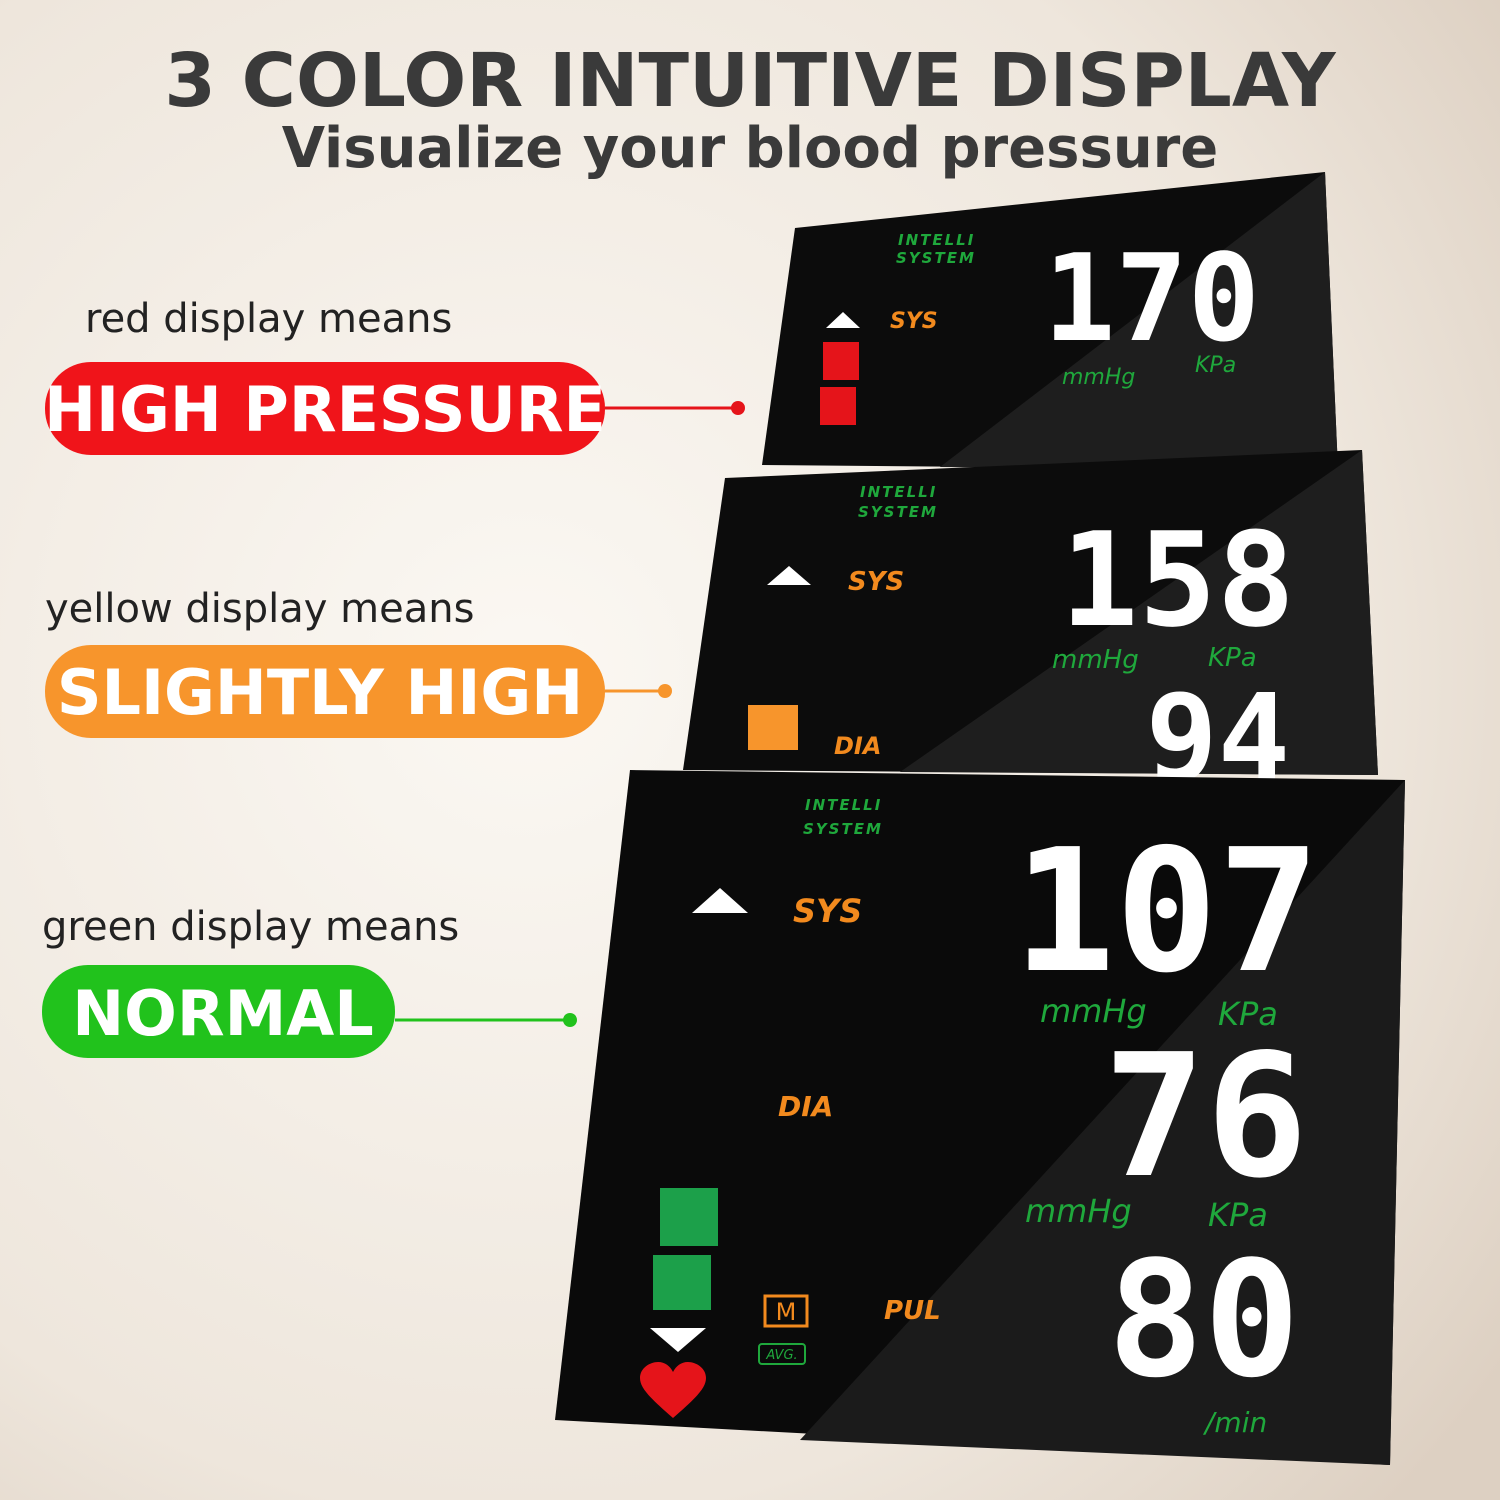 The height and width of the screenshot is (1500, 1500). I want to click on memory-label: M, so click(786, 1312).